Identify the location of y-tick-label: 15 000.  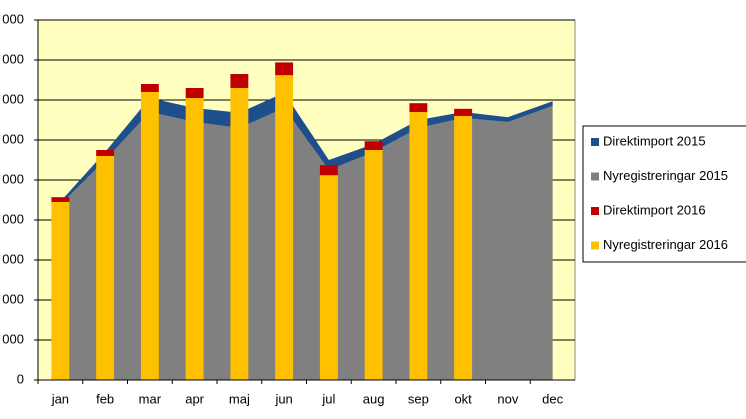
(12, 258).